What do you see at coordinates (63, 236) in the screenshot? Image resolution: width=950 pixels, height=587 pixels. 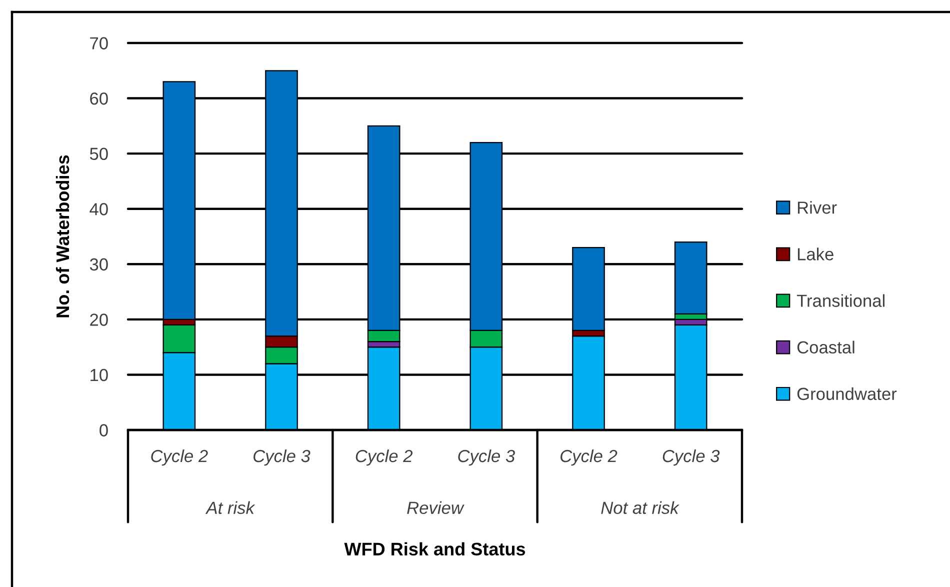 I see `y-axis-title: No. of Waterbodies` at bounding box center [63, 236].